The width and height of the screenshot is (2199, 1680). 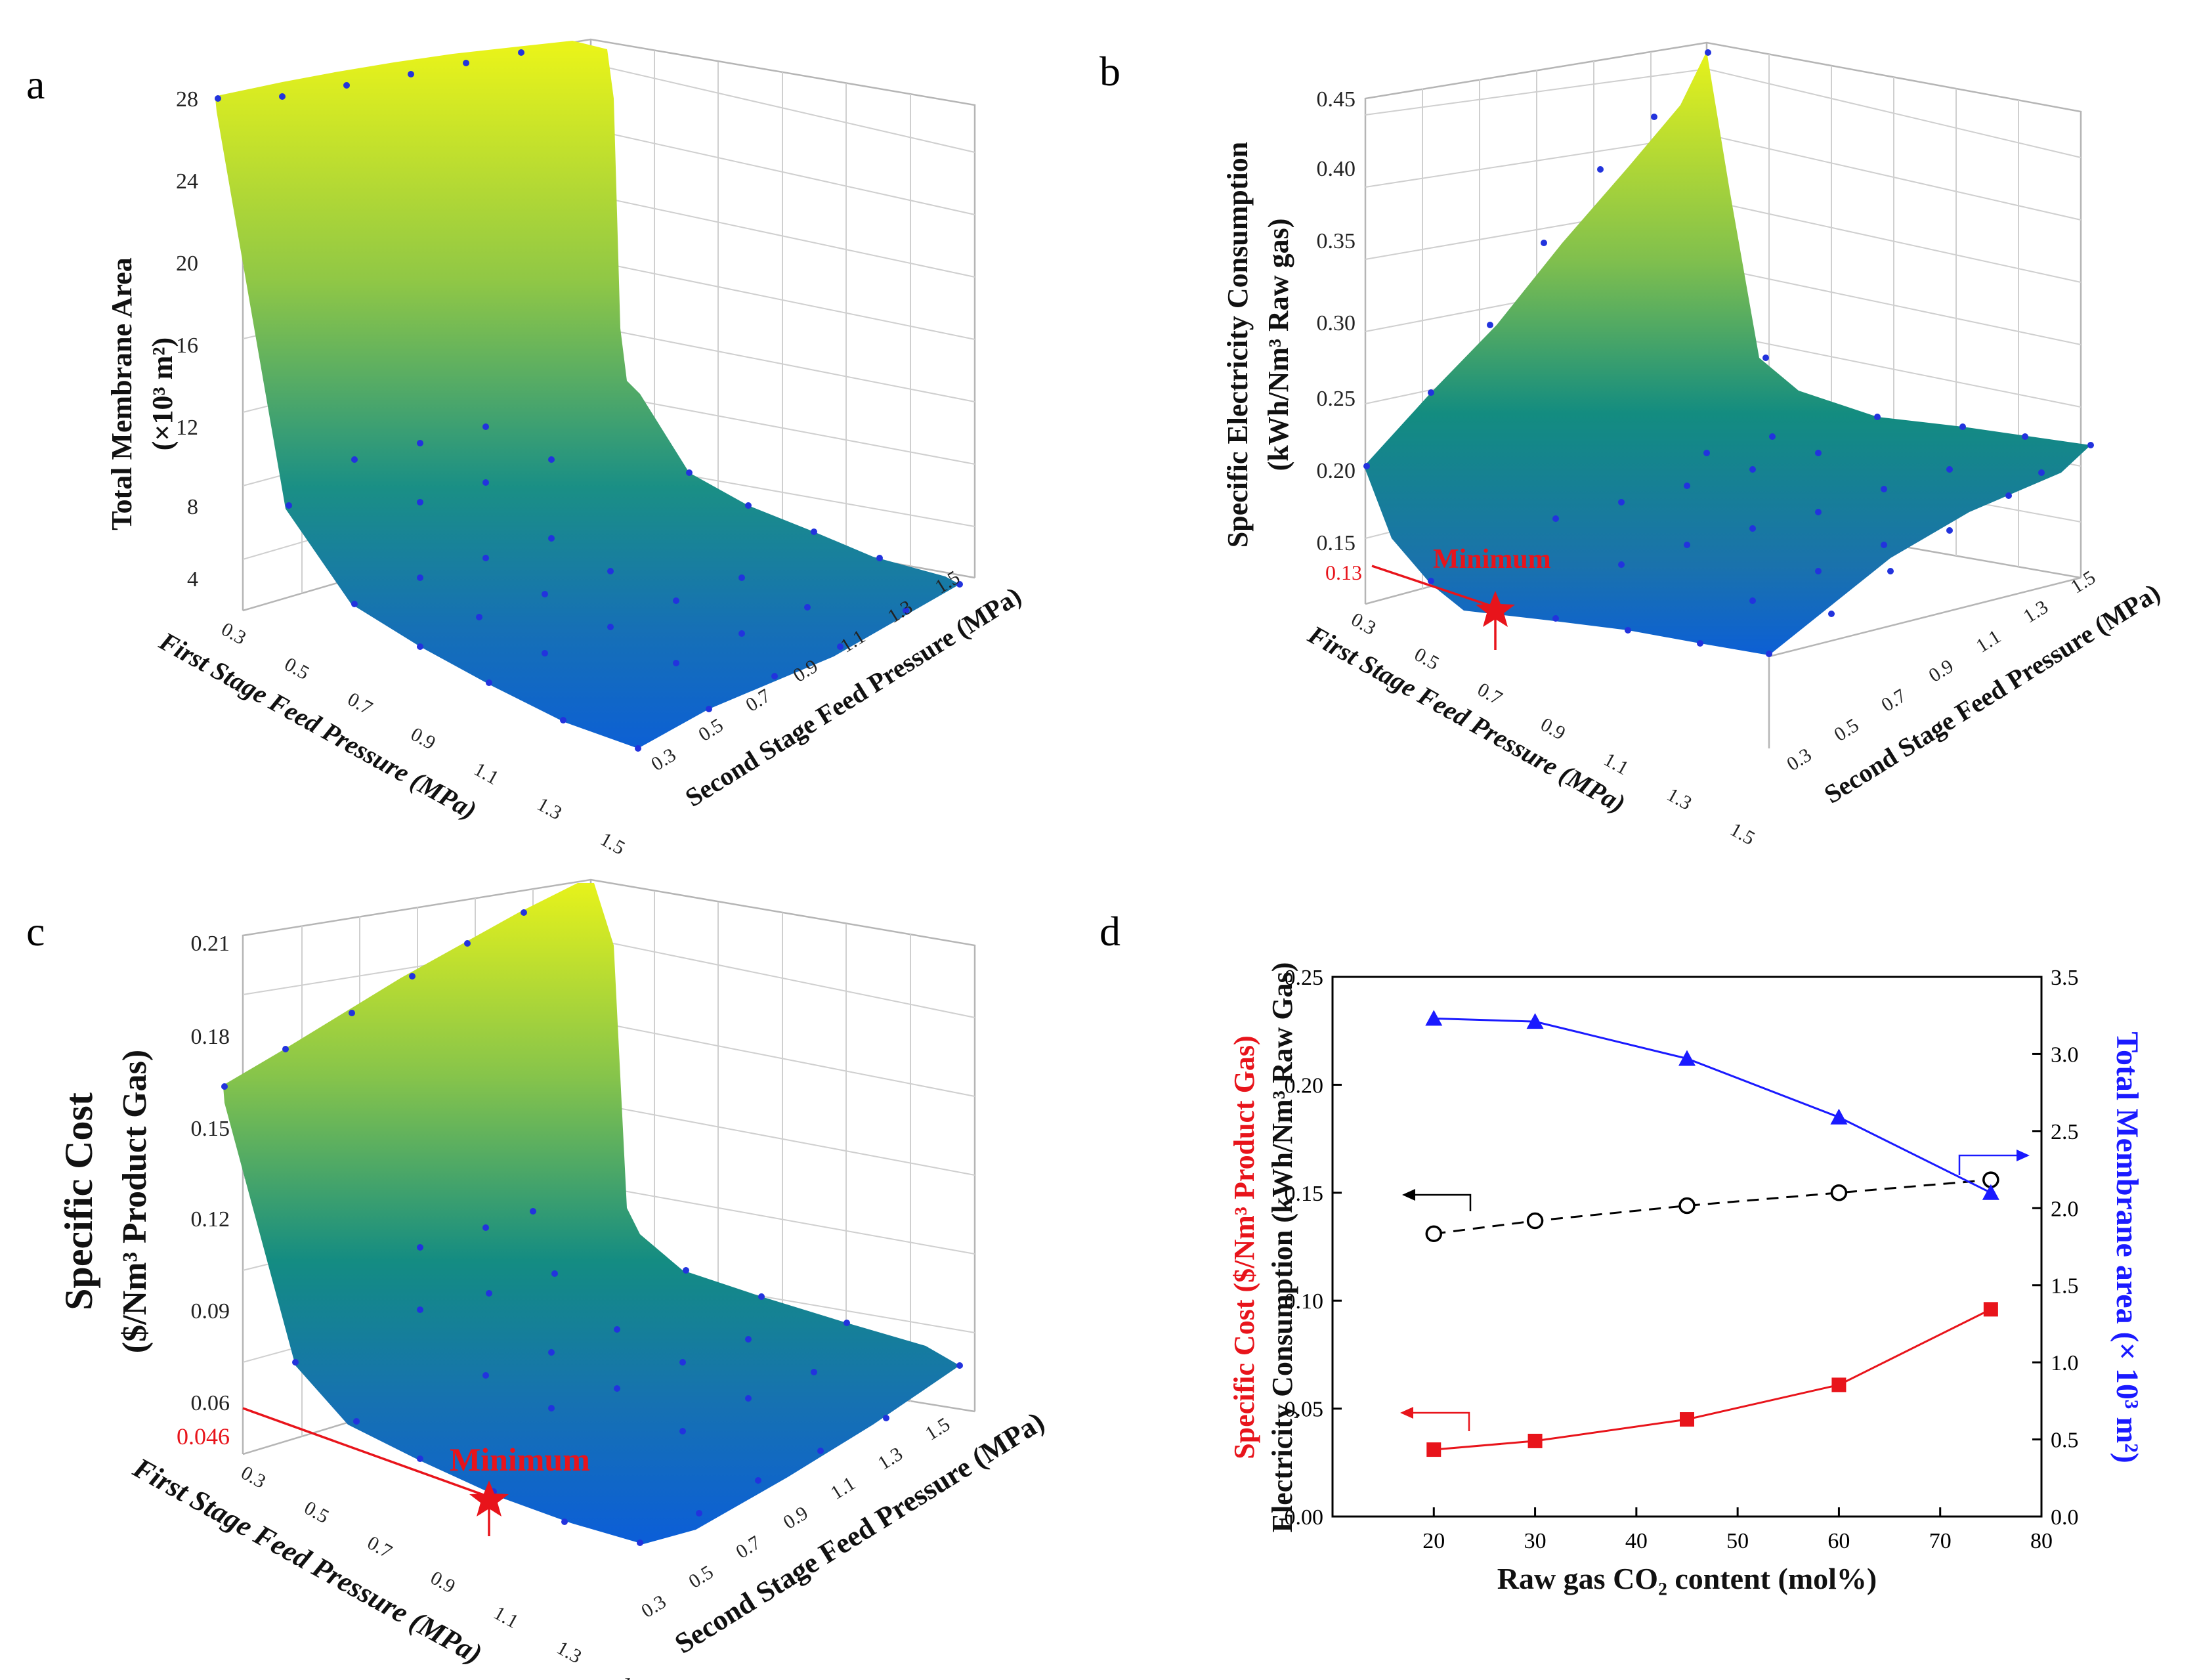 I want to click on x-tick-label: 1.3, so click(x=1680, y=798).